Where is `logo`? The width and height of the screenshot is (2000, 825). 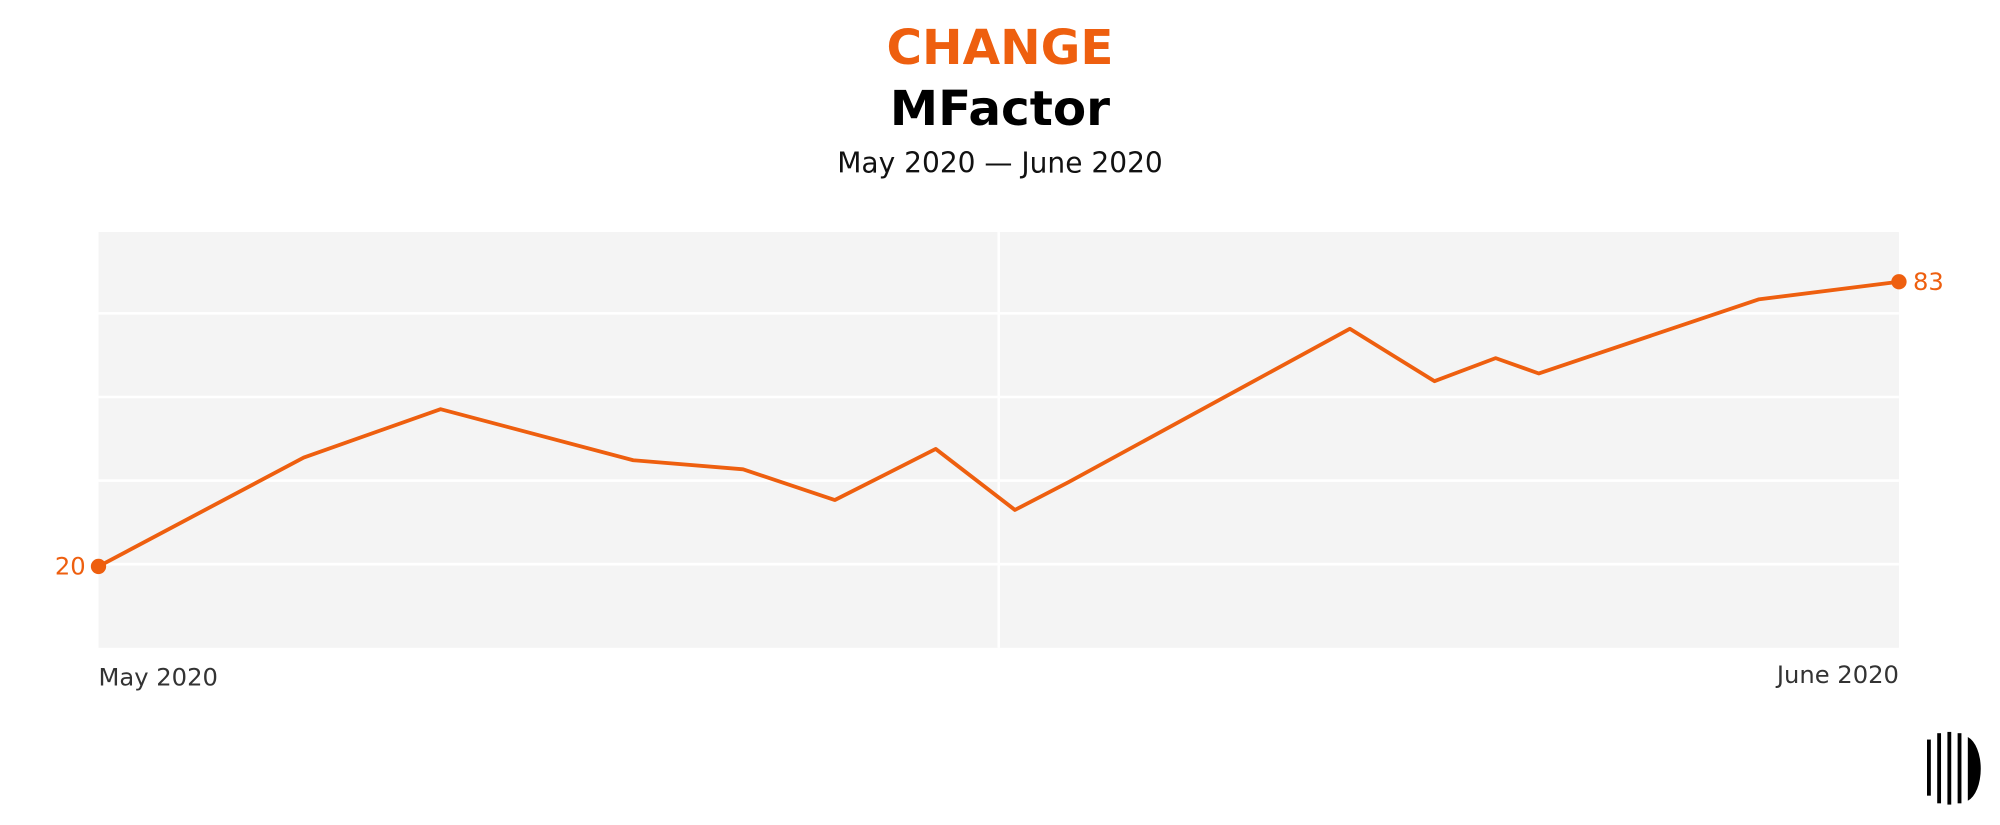
logo is located at coordinates (1954, 768).